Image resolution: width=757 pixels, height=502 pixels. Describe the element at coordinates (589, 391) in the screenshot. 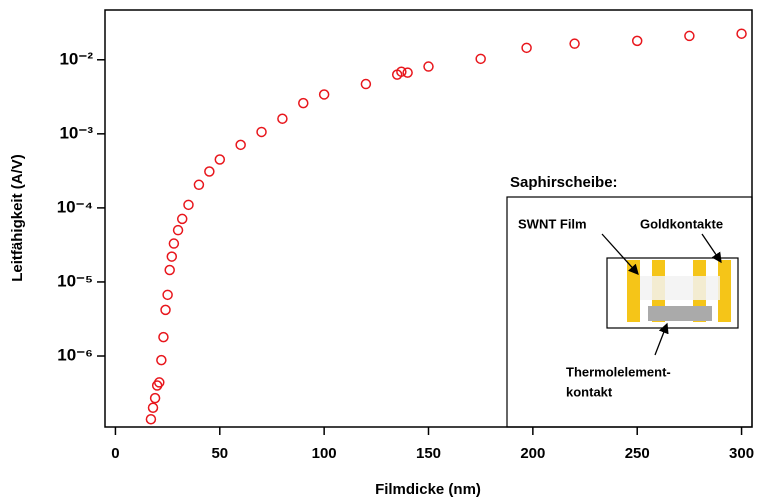

I see `annotation: kontakt` at that location.